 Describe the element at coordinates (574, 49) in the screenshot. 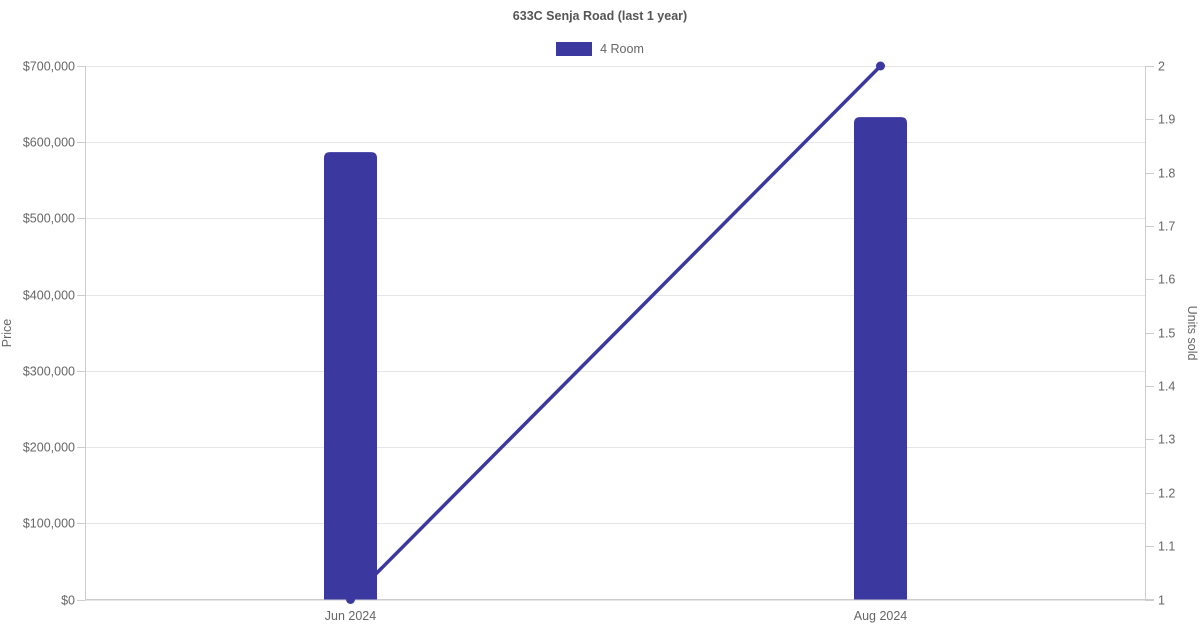

I see `legend-swatch` at that location.